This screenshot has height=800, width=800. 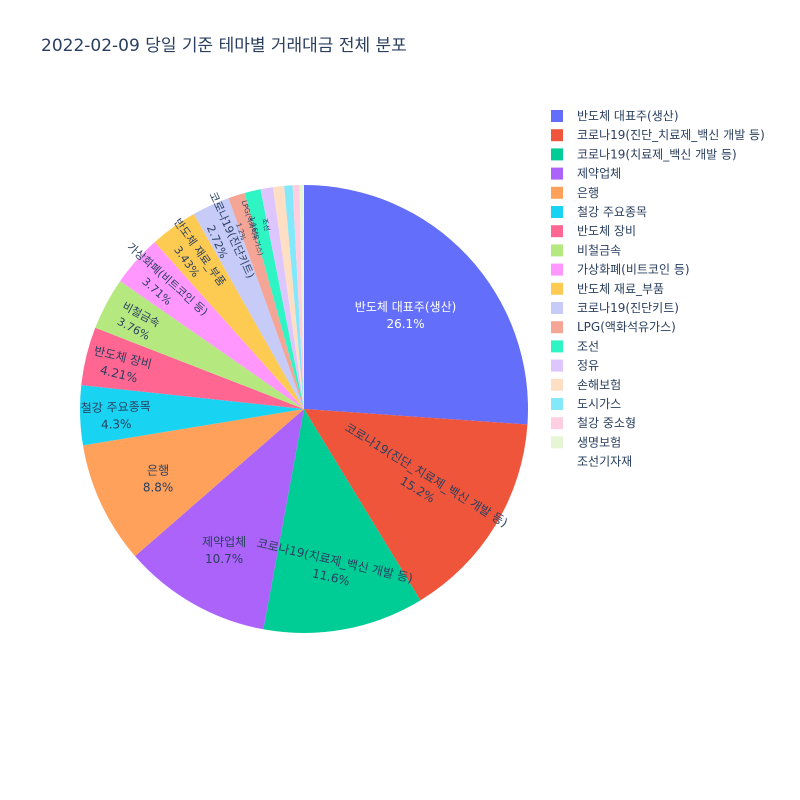 What do you see at coordinates (599, 385) in the screenshot?
I see `legend-label: 손해보험` at bounding box center [599, 385].